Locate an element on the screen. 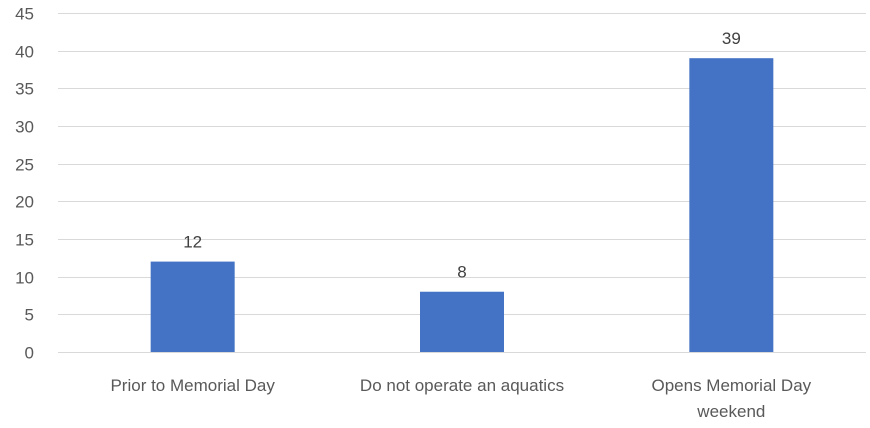 The image size is (870, 428). category-label: weekend is located at coordinates (730, 411).